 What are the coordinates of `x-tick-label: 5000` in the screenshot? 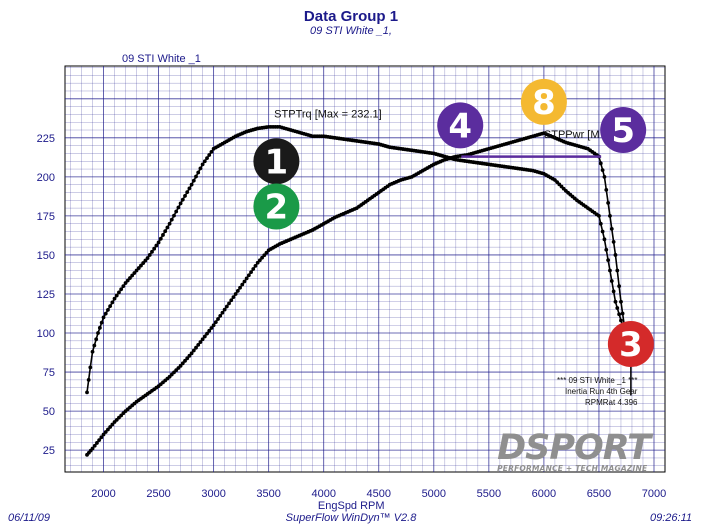 It's located at (434, 494).